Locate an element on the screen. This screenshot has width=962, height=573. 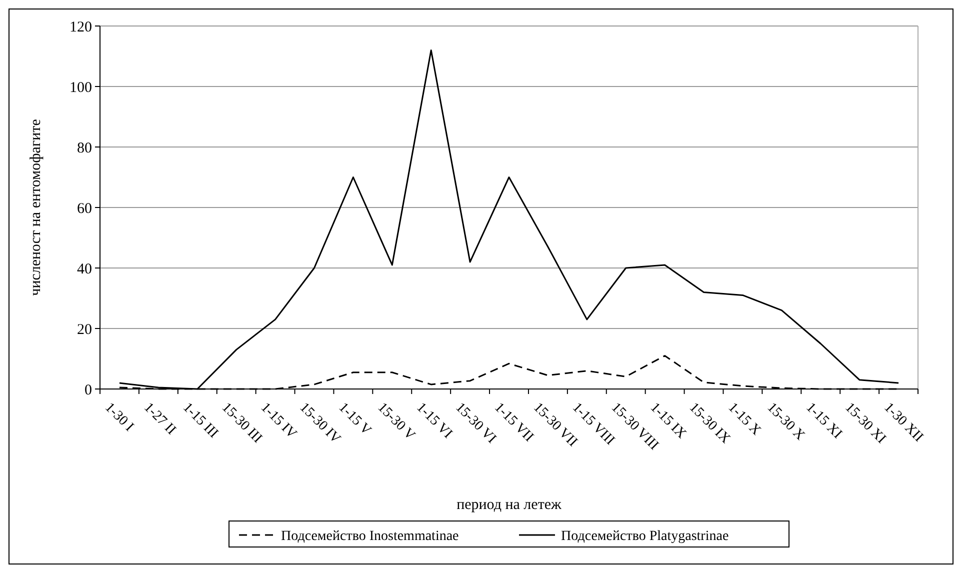
x-tick-label: 1-15 III is located at coordinates (200, 421).